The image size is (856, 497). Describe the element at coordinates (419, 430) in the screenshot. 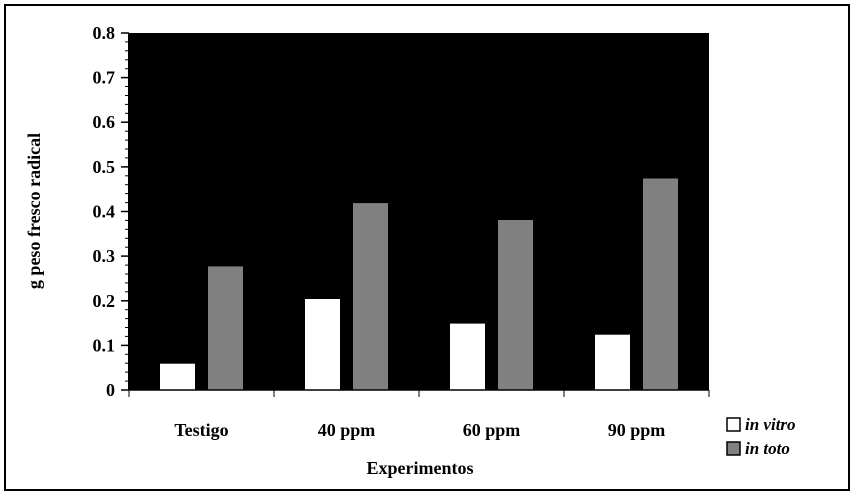

I see `x-tick-labels: Testigo 40 ppm 60 ppm 90 ppm` at that location.